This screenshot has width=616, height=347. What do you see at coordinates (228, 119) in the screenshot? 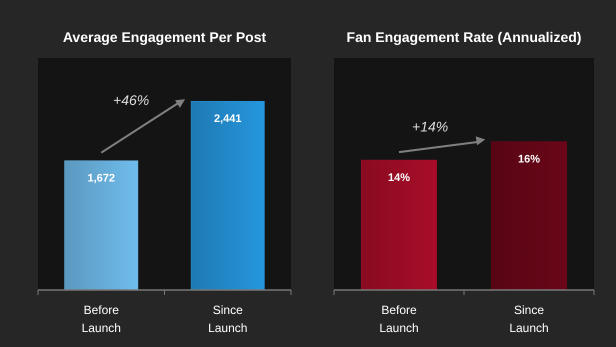
I see `data-label: 2,441` at bounding box center [228, 119].